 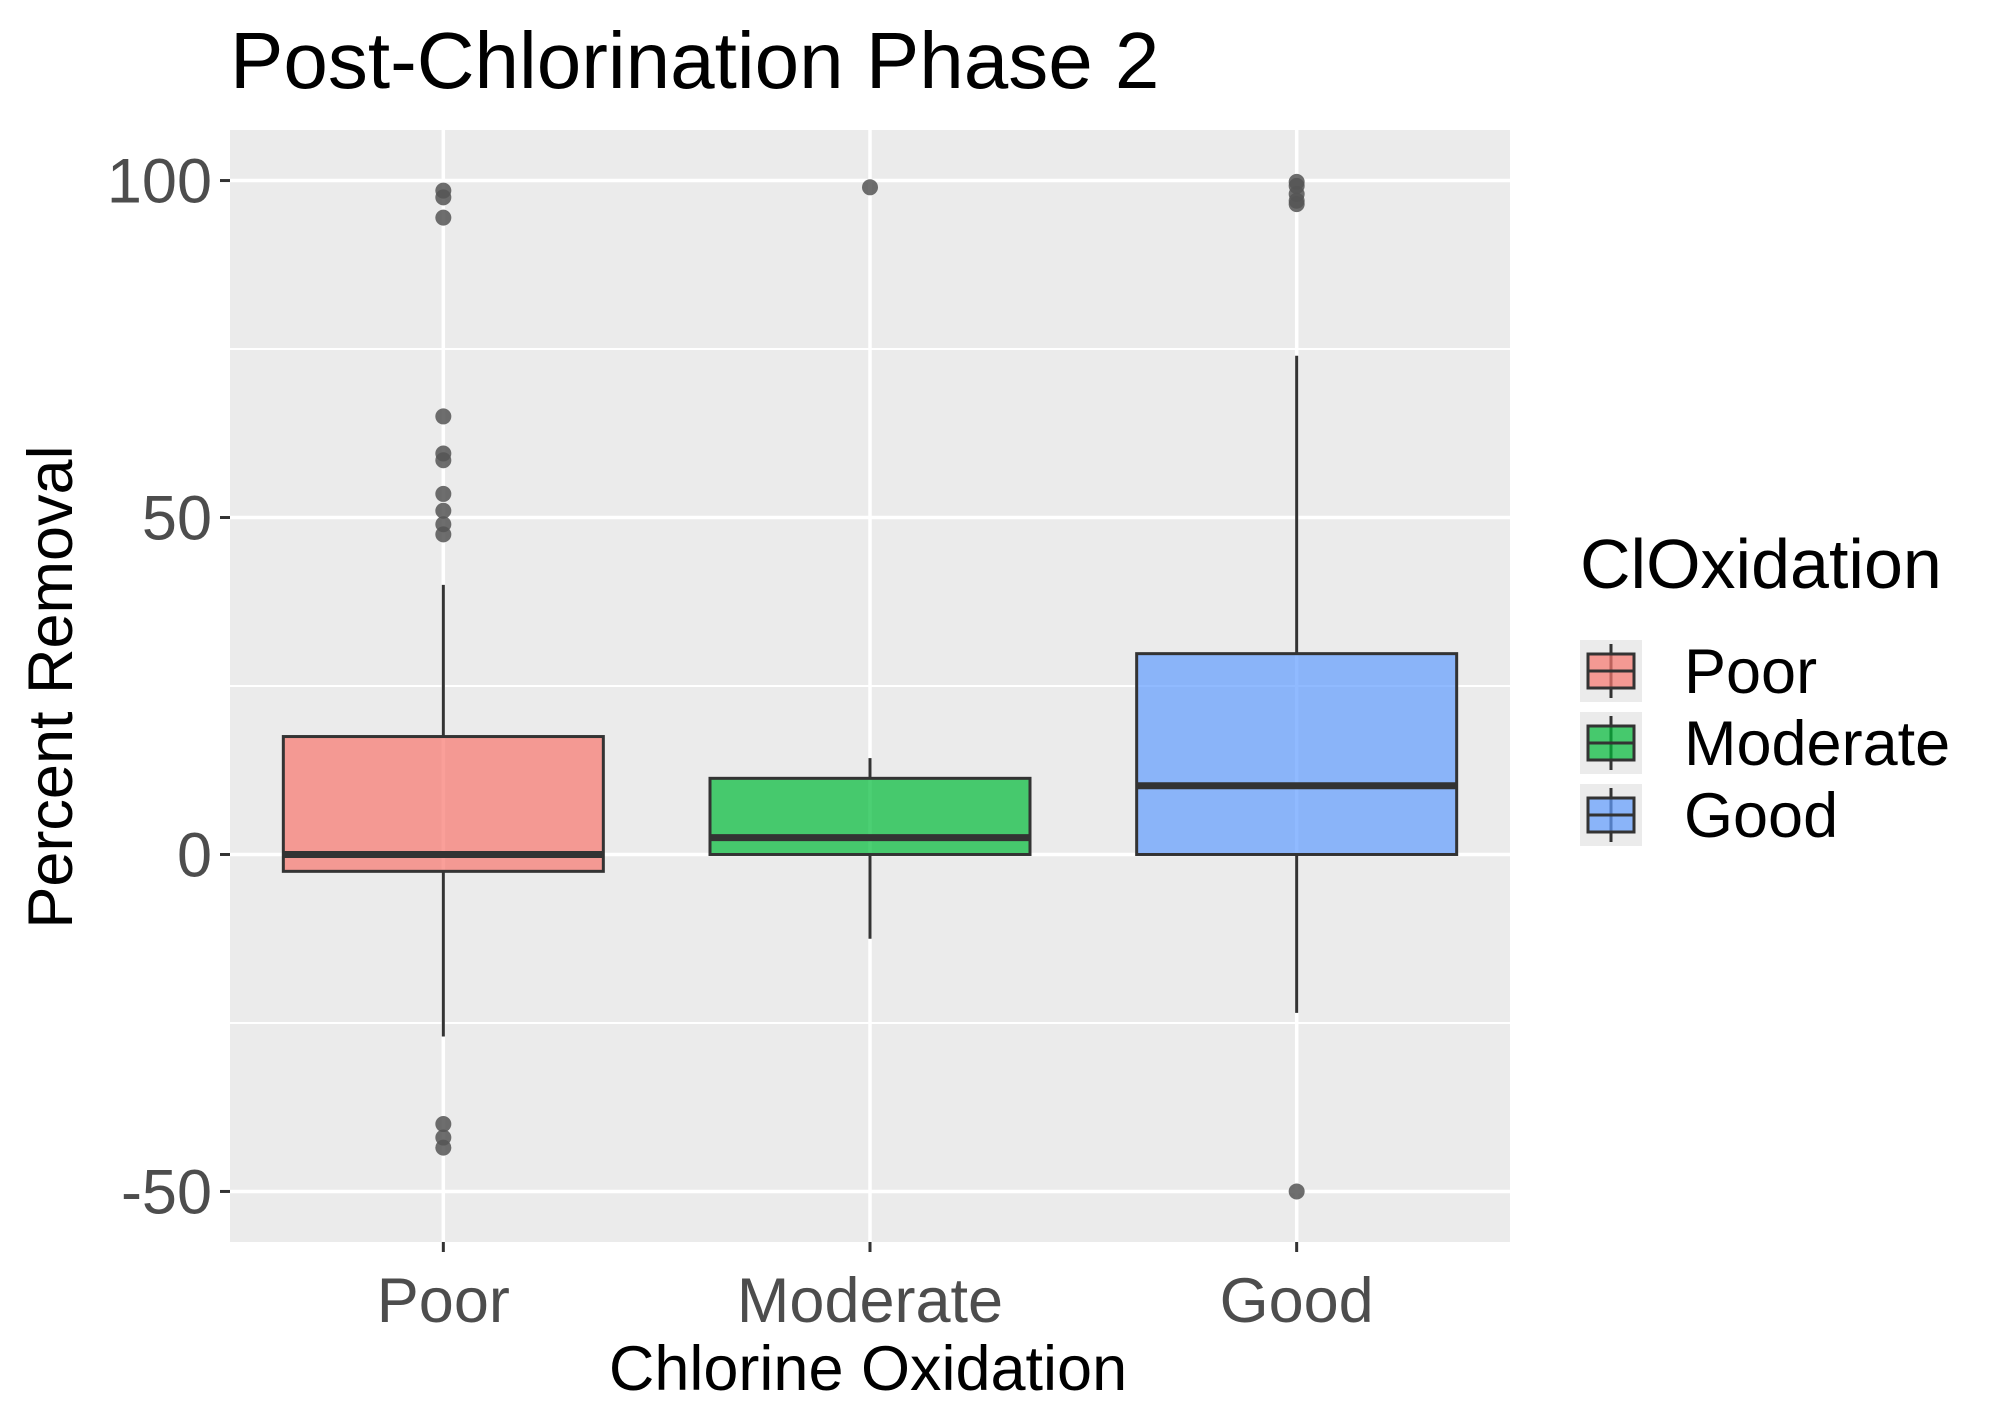 I want to click on legend-item-poor: Poor, so click(x=1698, y=672).